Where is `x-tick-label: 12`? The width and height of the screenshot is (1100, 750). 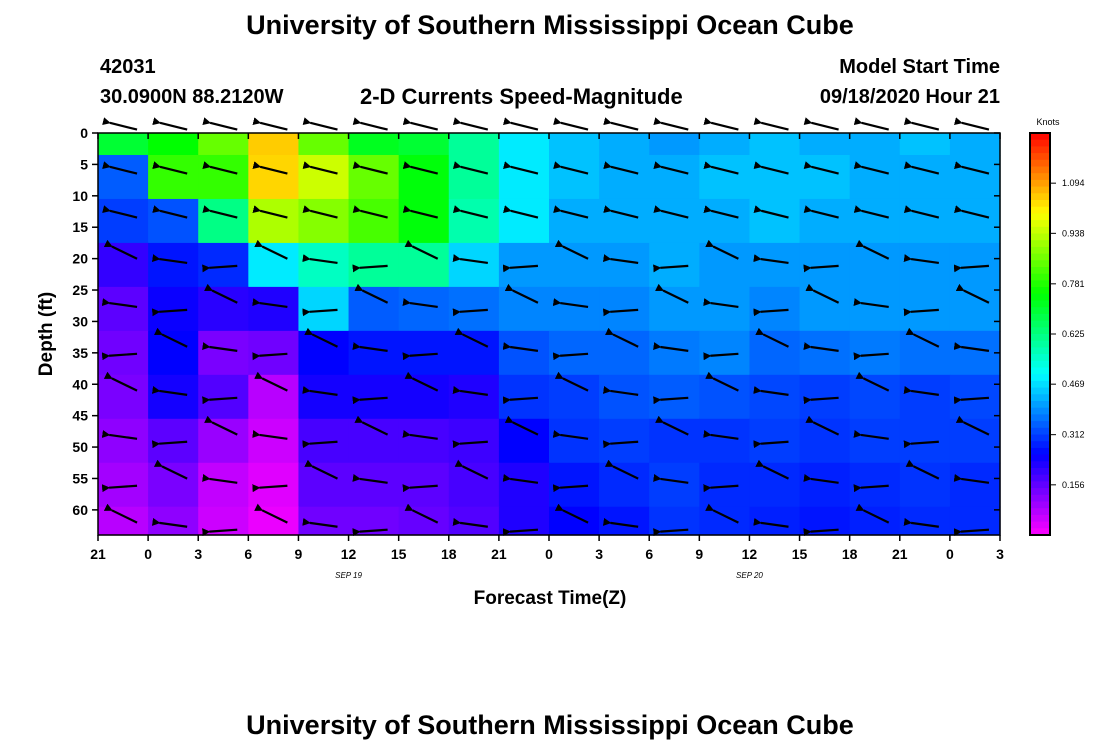
x-tick-label: 12 is located at coordinates (750, 554).